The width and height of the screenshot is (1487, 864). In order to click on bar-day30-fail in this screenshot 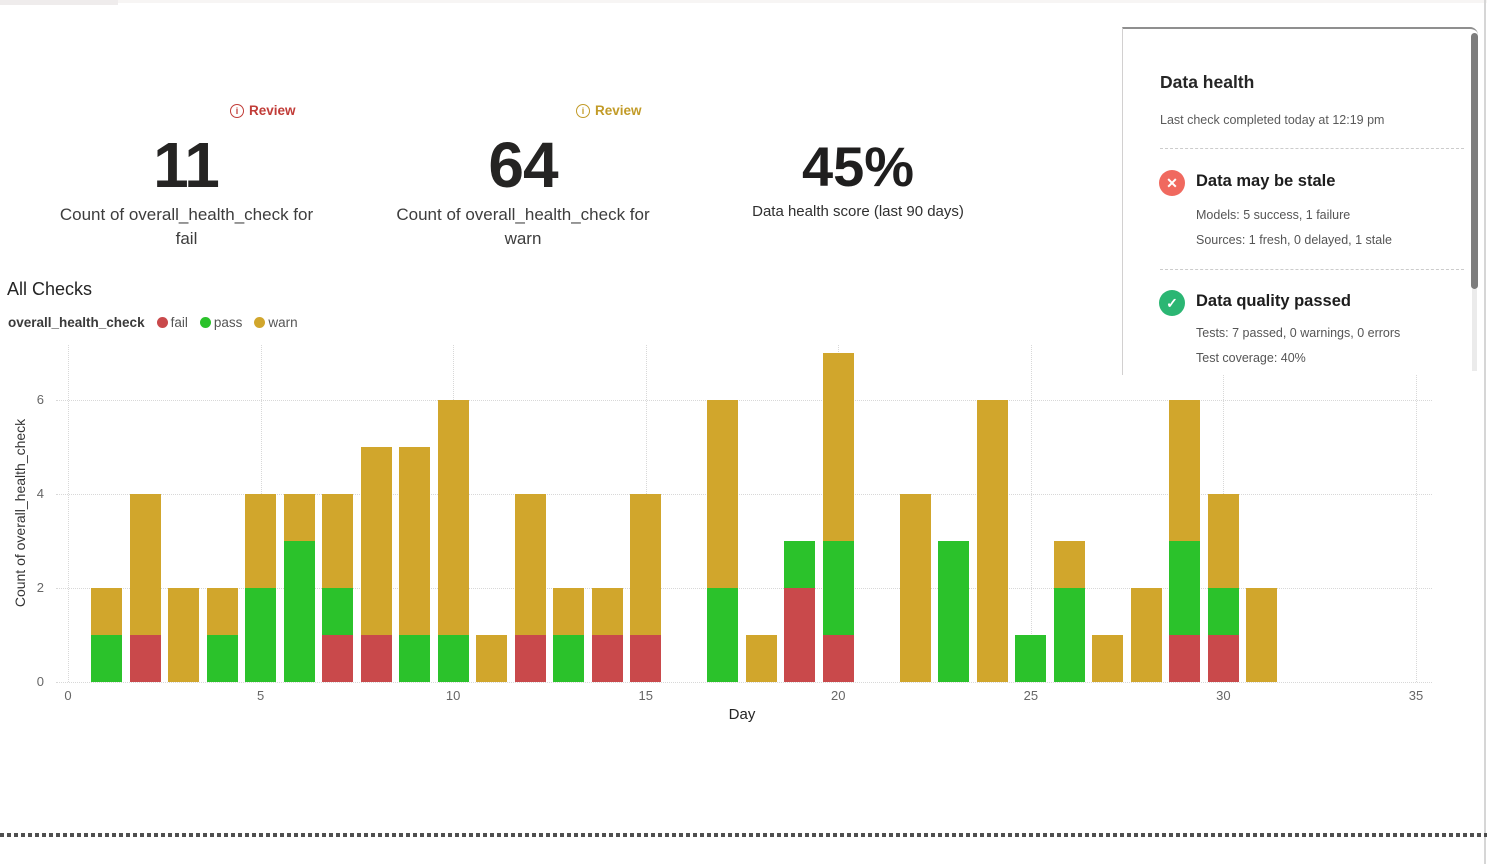, I will do `click(1223, 658)`.